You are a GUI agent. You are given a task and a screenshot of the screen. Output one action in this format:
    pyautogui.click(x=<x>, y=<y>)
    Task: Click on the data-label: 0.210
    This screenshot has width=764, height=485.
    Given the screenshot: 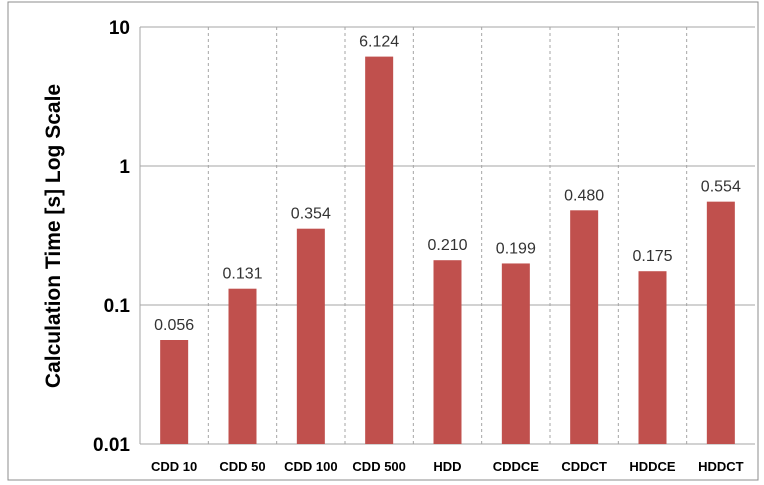 What is the action you would take?
    pyautogui.click(x=447, y=245)
    